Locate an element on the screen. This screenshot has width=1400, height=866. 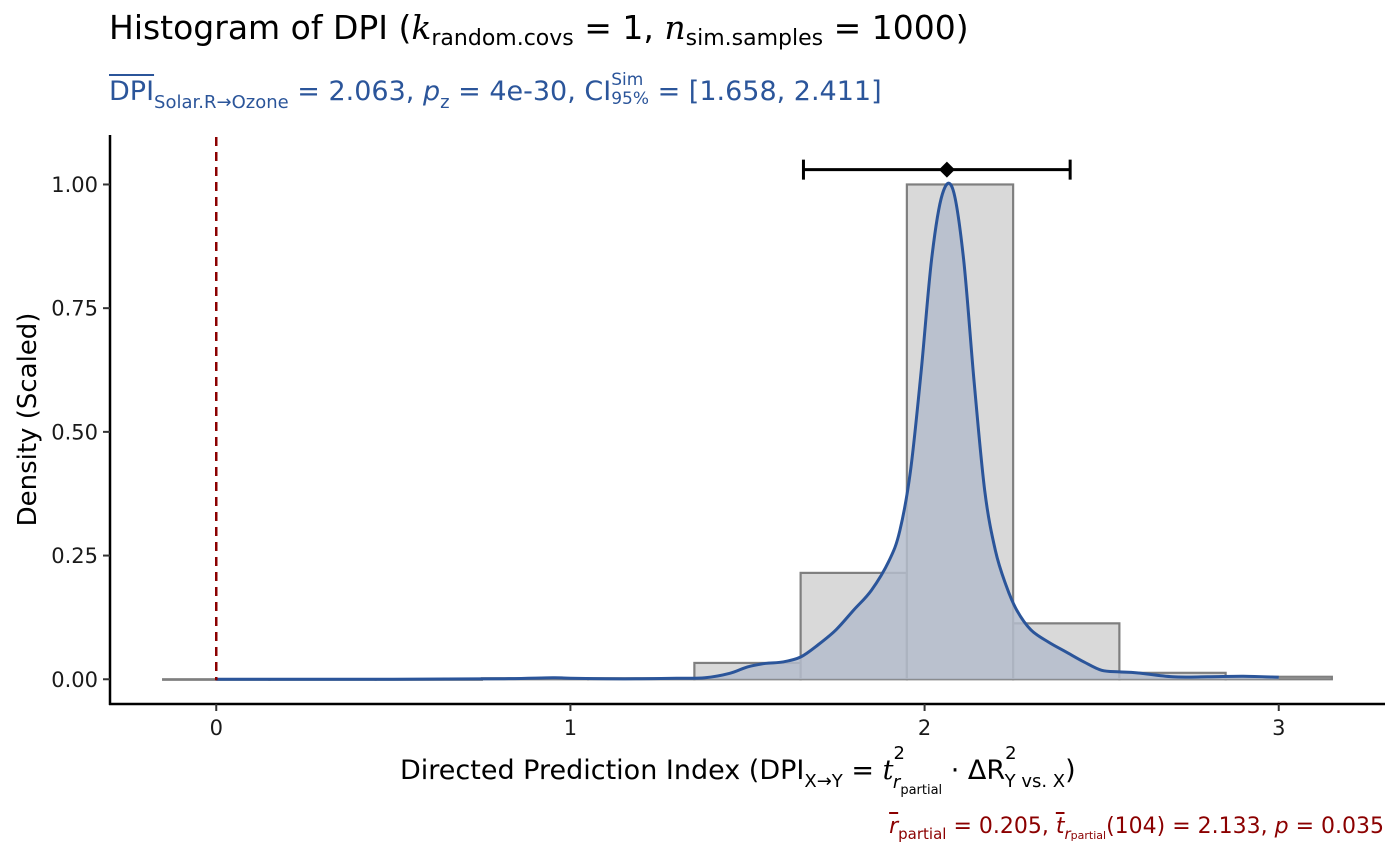
y-axis-title: Density (Scaled) is located at coordinates (28, 420).